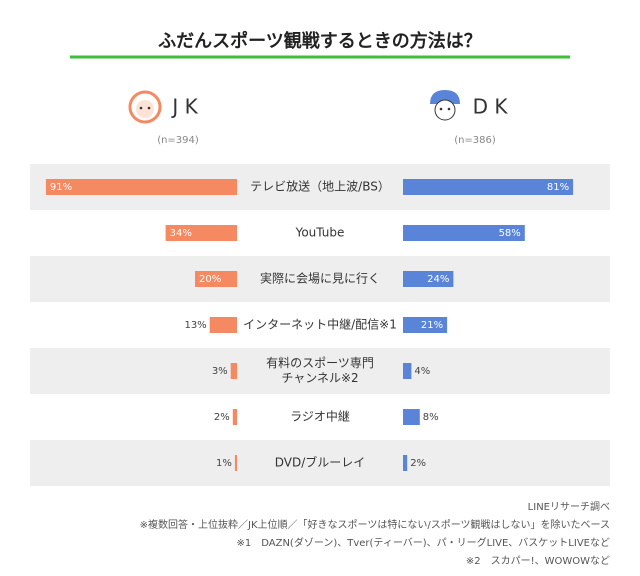 The image size is (640, 576). Describe the element at coordinates (320, 416) in the screenshot. I see `category-label: ラジオ中継` at that location.